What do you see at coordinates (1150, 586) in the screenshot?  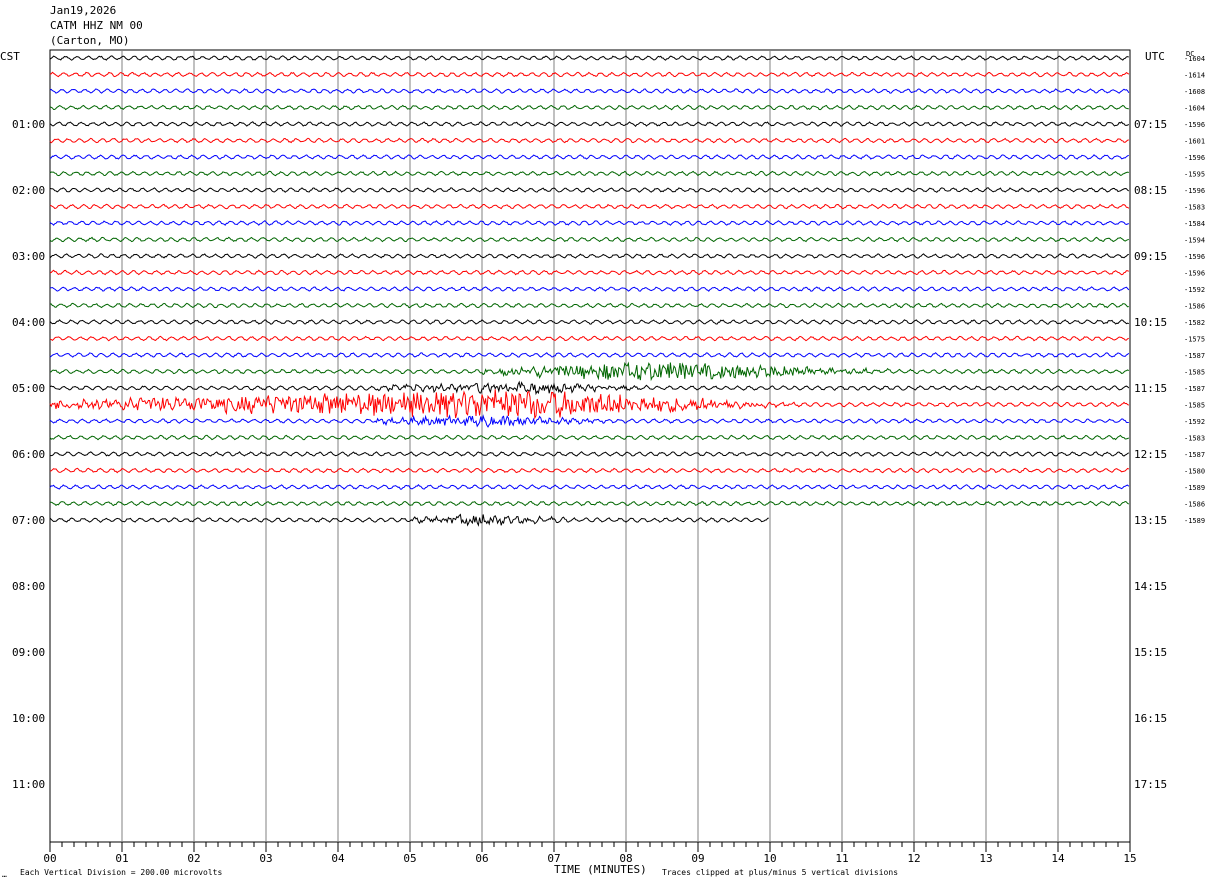 I see `right-hour-label: 14:15` at bounding box center [1150, 586].